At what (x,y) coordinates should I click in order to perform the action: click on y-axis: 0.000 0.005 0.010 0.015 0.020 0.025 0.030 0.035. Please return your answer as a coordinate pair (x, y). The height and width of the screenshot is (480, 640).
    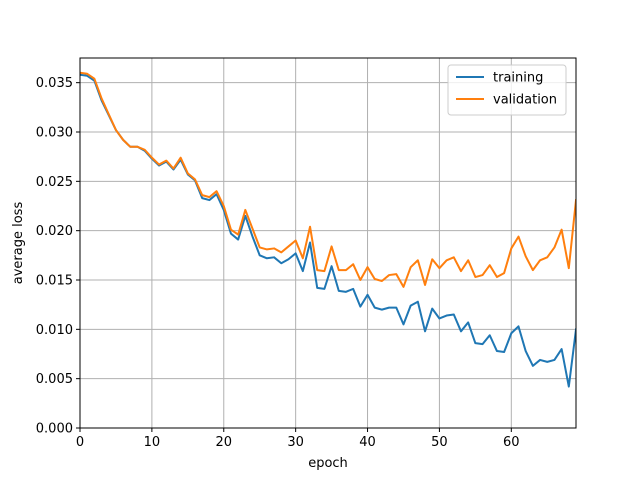
    Looking at the image, I should click on (58, 256).